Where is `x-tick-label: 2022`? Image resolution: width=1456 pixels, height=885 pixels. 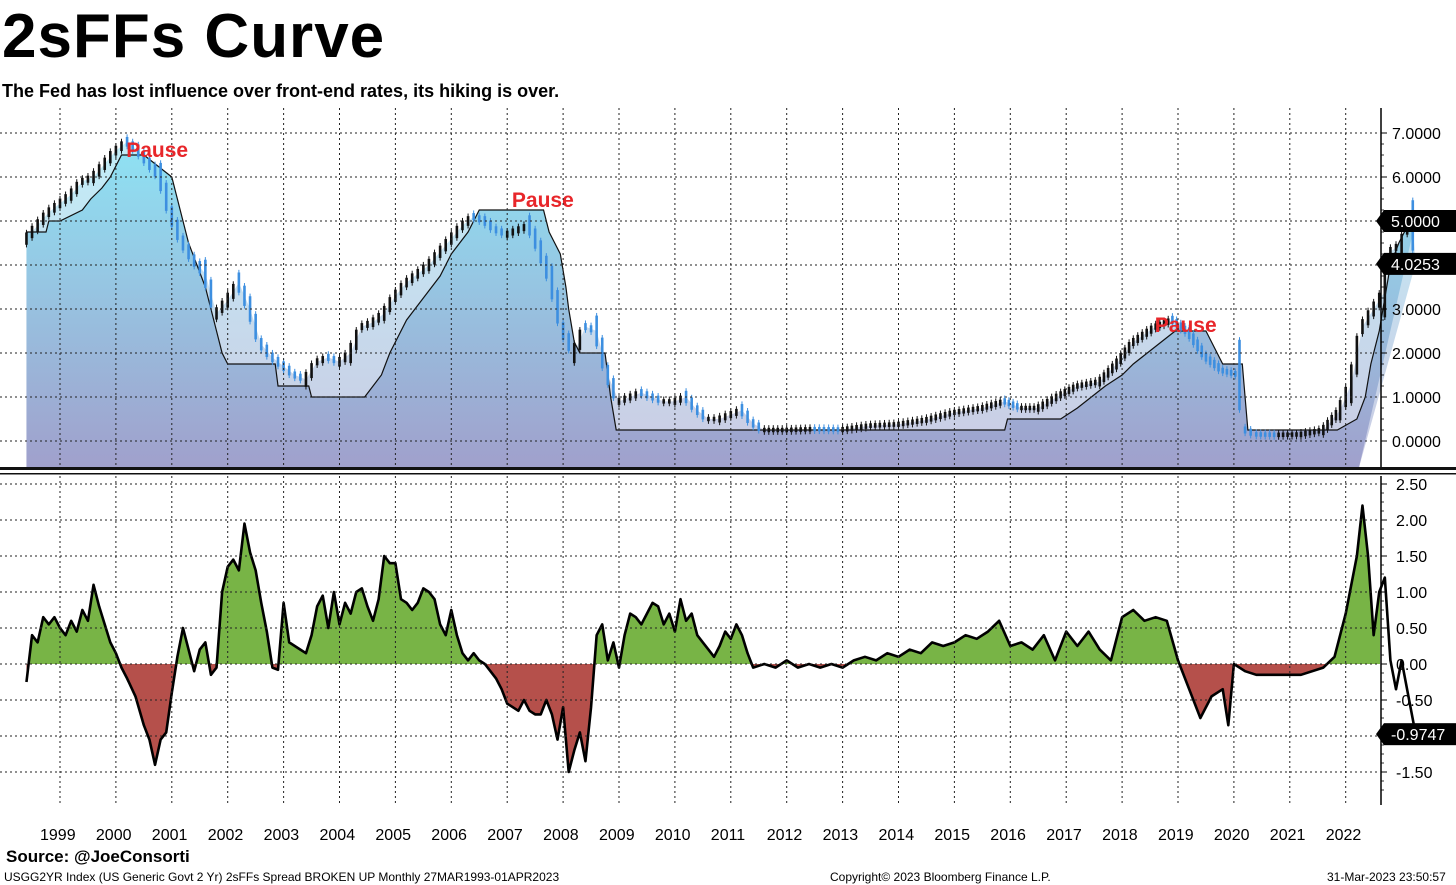 x-tick-label: 2022 is located at coordinates (1344, 835).